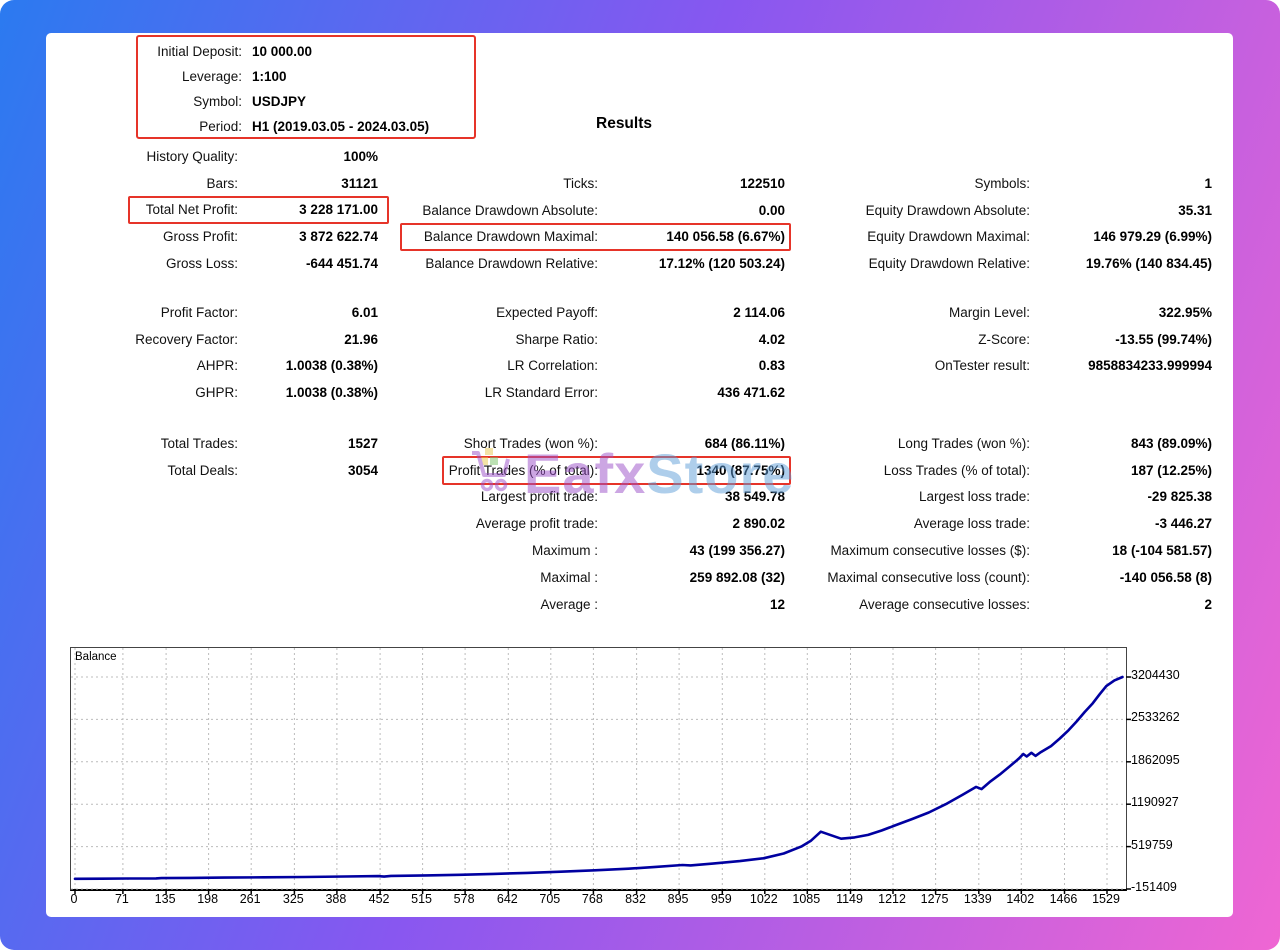  I want to click on stat-label: Short Trades (won %):, so click(530, 443).